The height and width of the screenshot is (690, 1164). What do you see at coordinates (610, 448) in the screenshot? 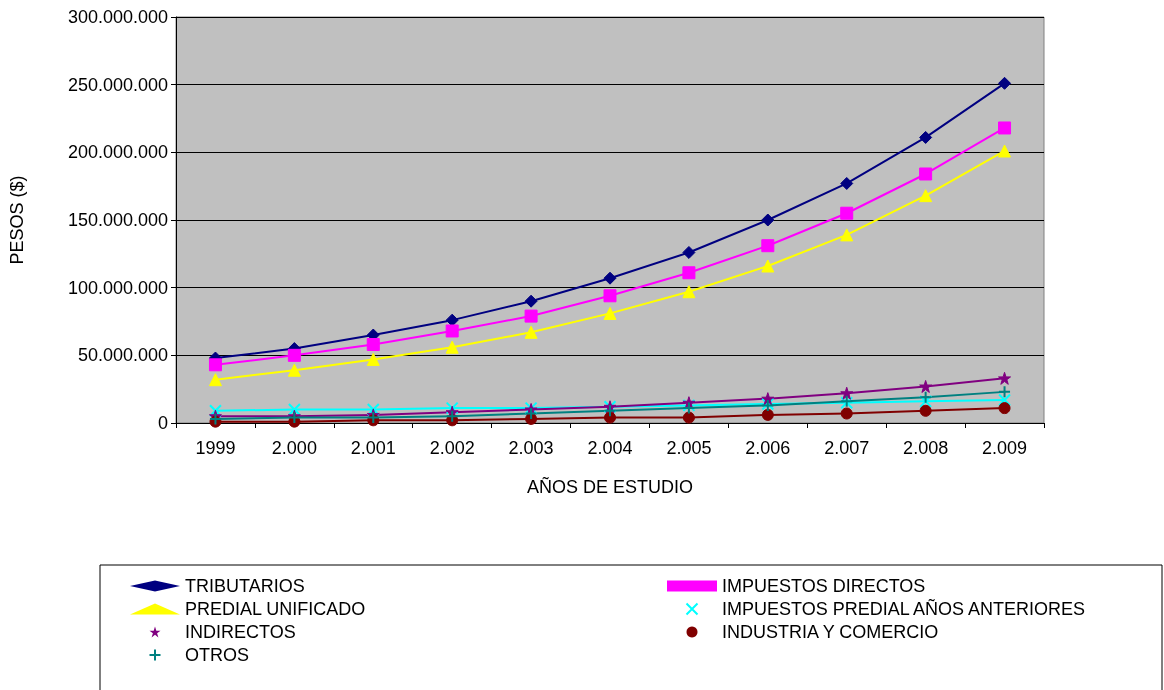
I see `x-tick-label: 2.004` at bounding box center [610, 448].